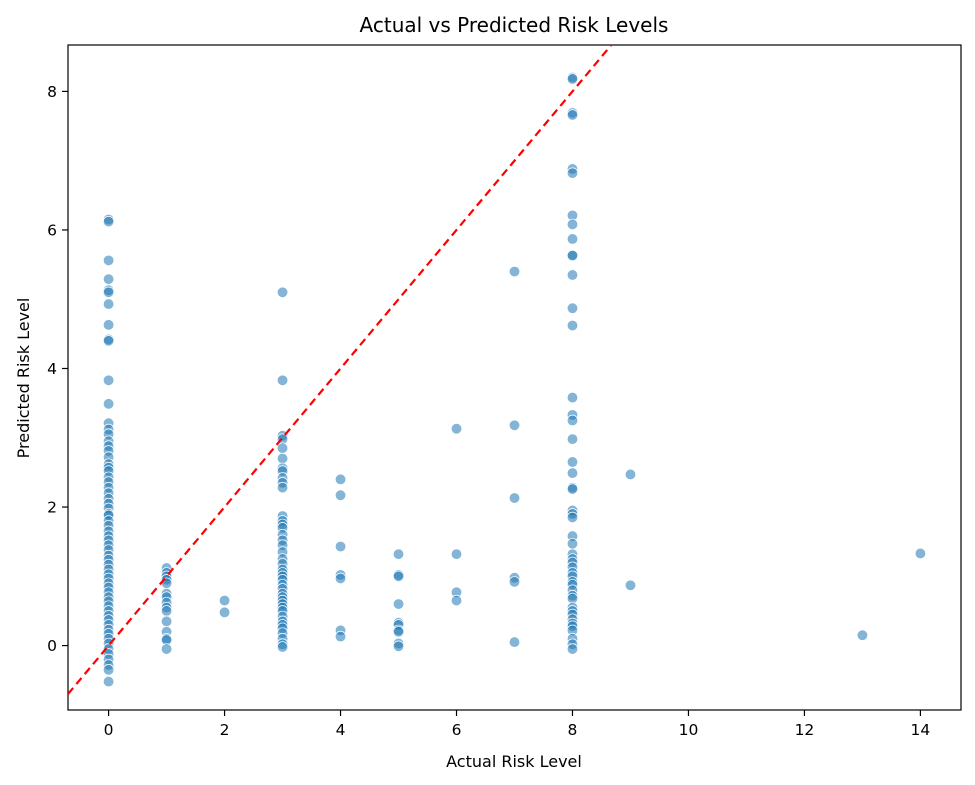 This screenshot has height=785, width=975. What do you see at coordinates (517, 724) in the screenshot?
I see `x-axis: 0 2 4 6 8 10 12 14` at bounding box center [517, 724].